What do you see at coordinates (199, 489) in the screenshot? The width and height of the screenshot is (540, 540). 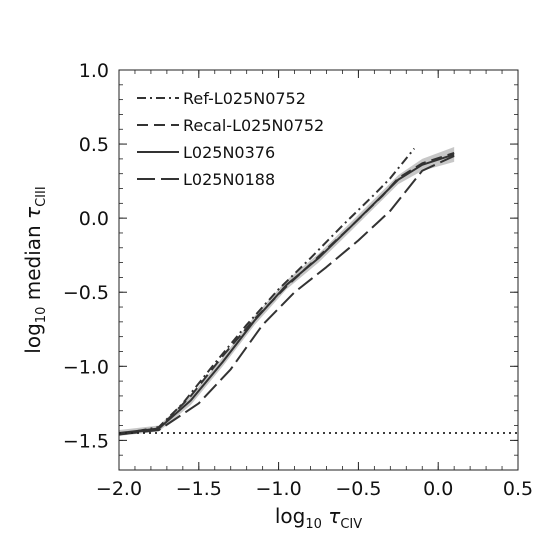 I see `x-tick-label: −1.5` at bounding box center [199, 489].